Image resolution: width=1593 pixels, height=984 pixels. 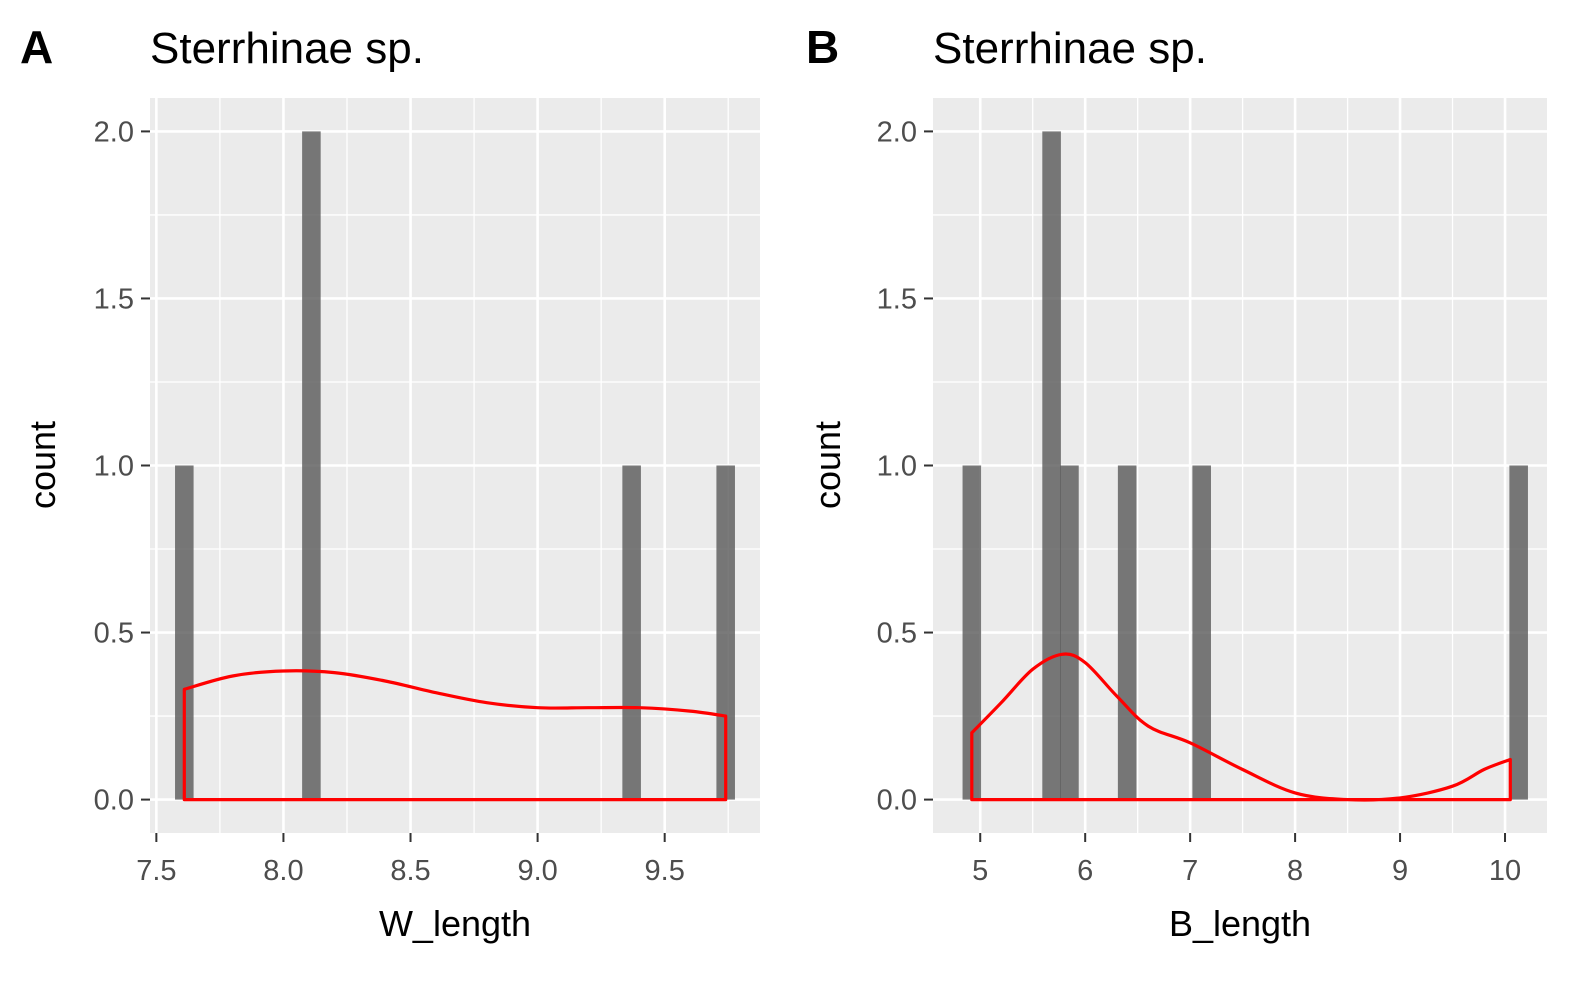 I want to click on panel-b-y-axis-title: count, so click(x=827, y=465).